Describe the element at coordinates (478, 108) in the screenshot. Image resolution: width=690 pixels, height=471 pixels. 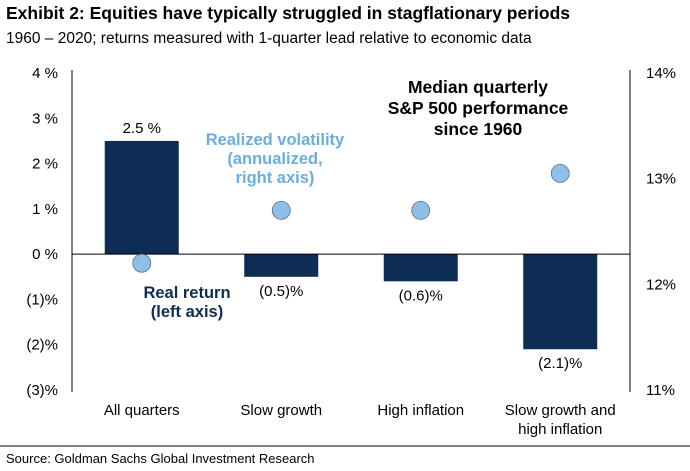
I see `chart-title-line: S&P 500 performance` at that location.